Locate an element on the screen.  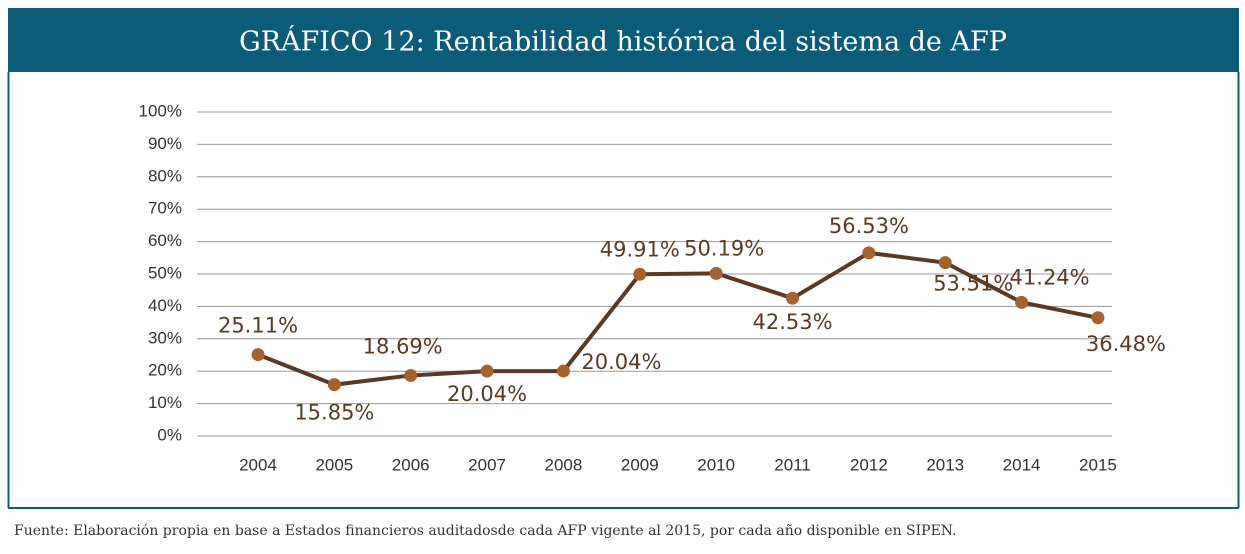
y-tick-label: 0% is located at coordinates (169, 434).